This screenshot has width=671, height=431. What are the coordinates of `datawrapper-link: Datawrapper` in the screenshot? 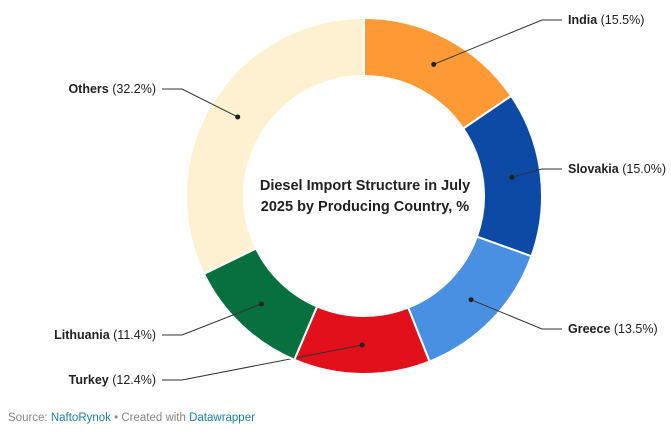 It's located at (222, 418).